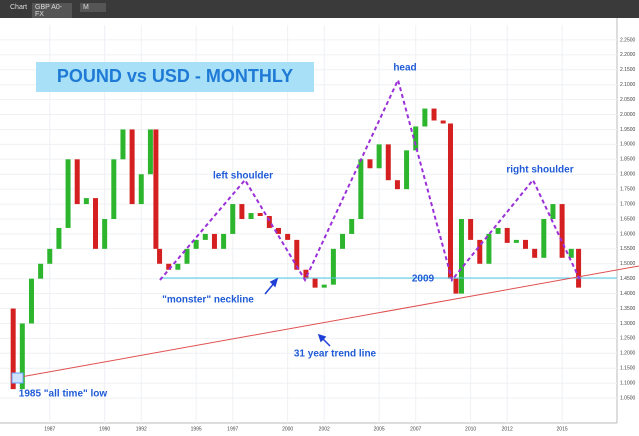  What do you see at coordinates (628, 234) in the screenshot?
I see `y-tick-label: 1.6000` at bounding box center [628, 234].